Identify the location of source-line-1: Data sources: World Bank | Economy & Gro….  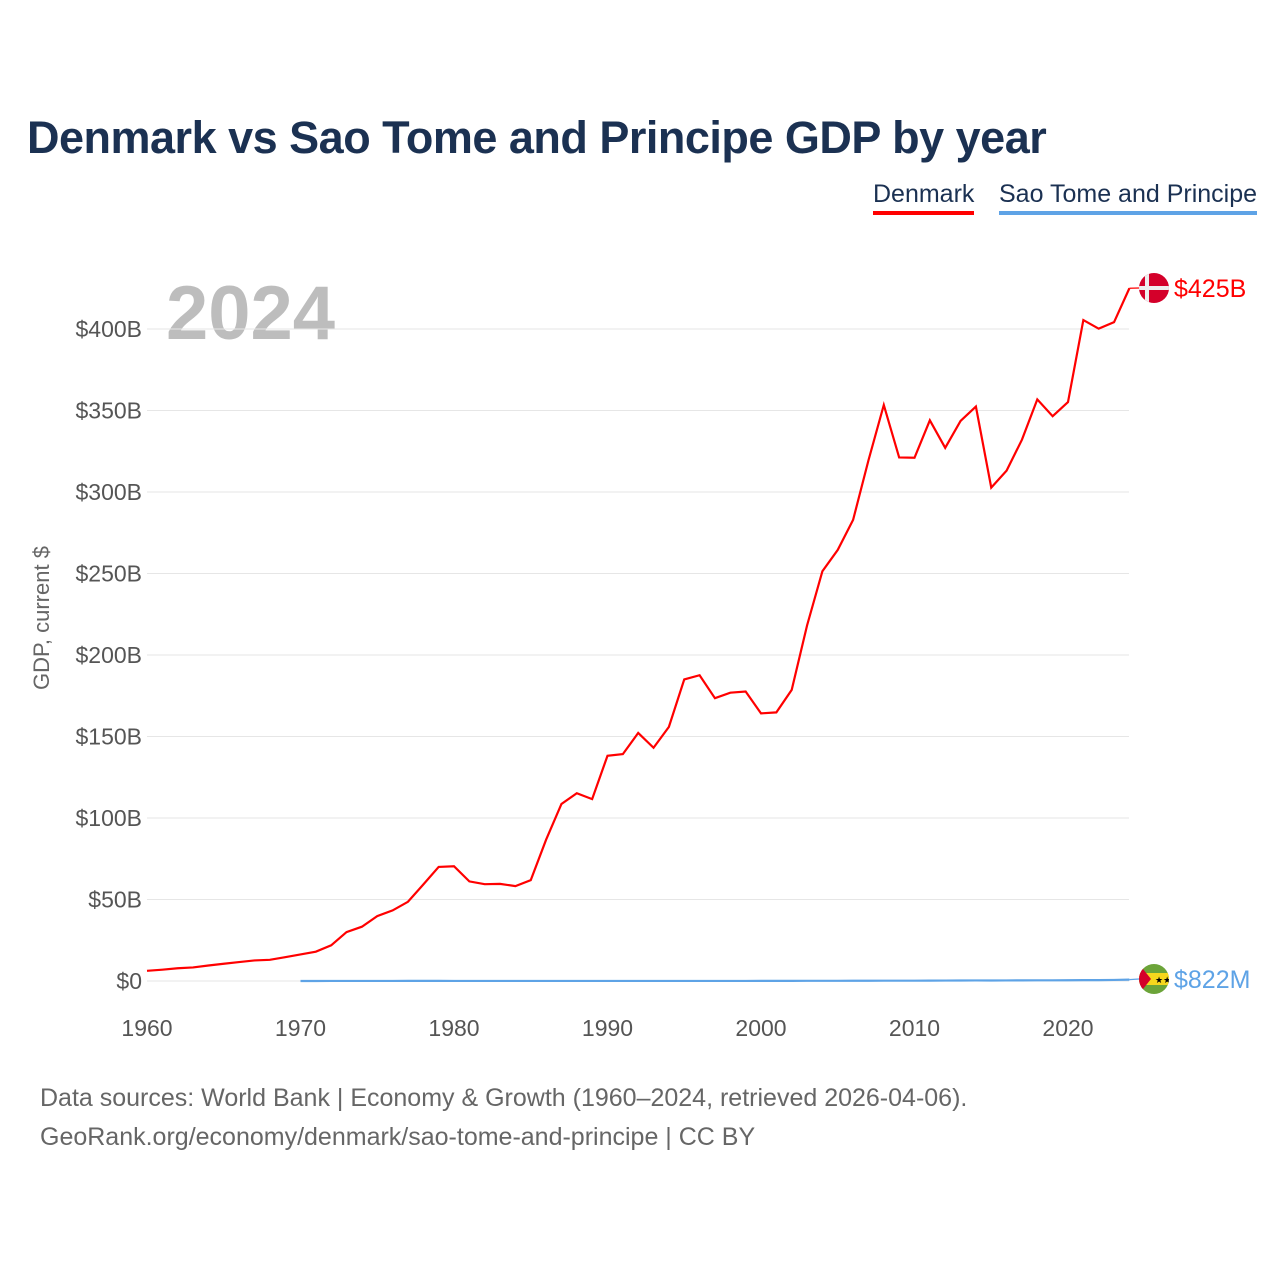
(504, 1098).